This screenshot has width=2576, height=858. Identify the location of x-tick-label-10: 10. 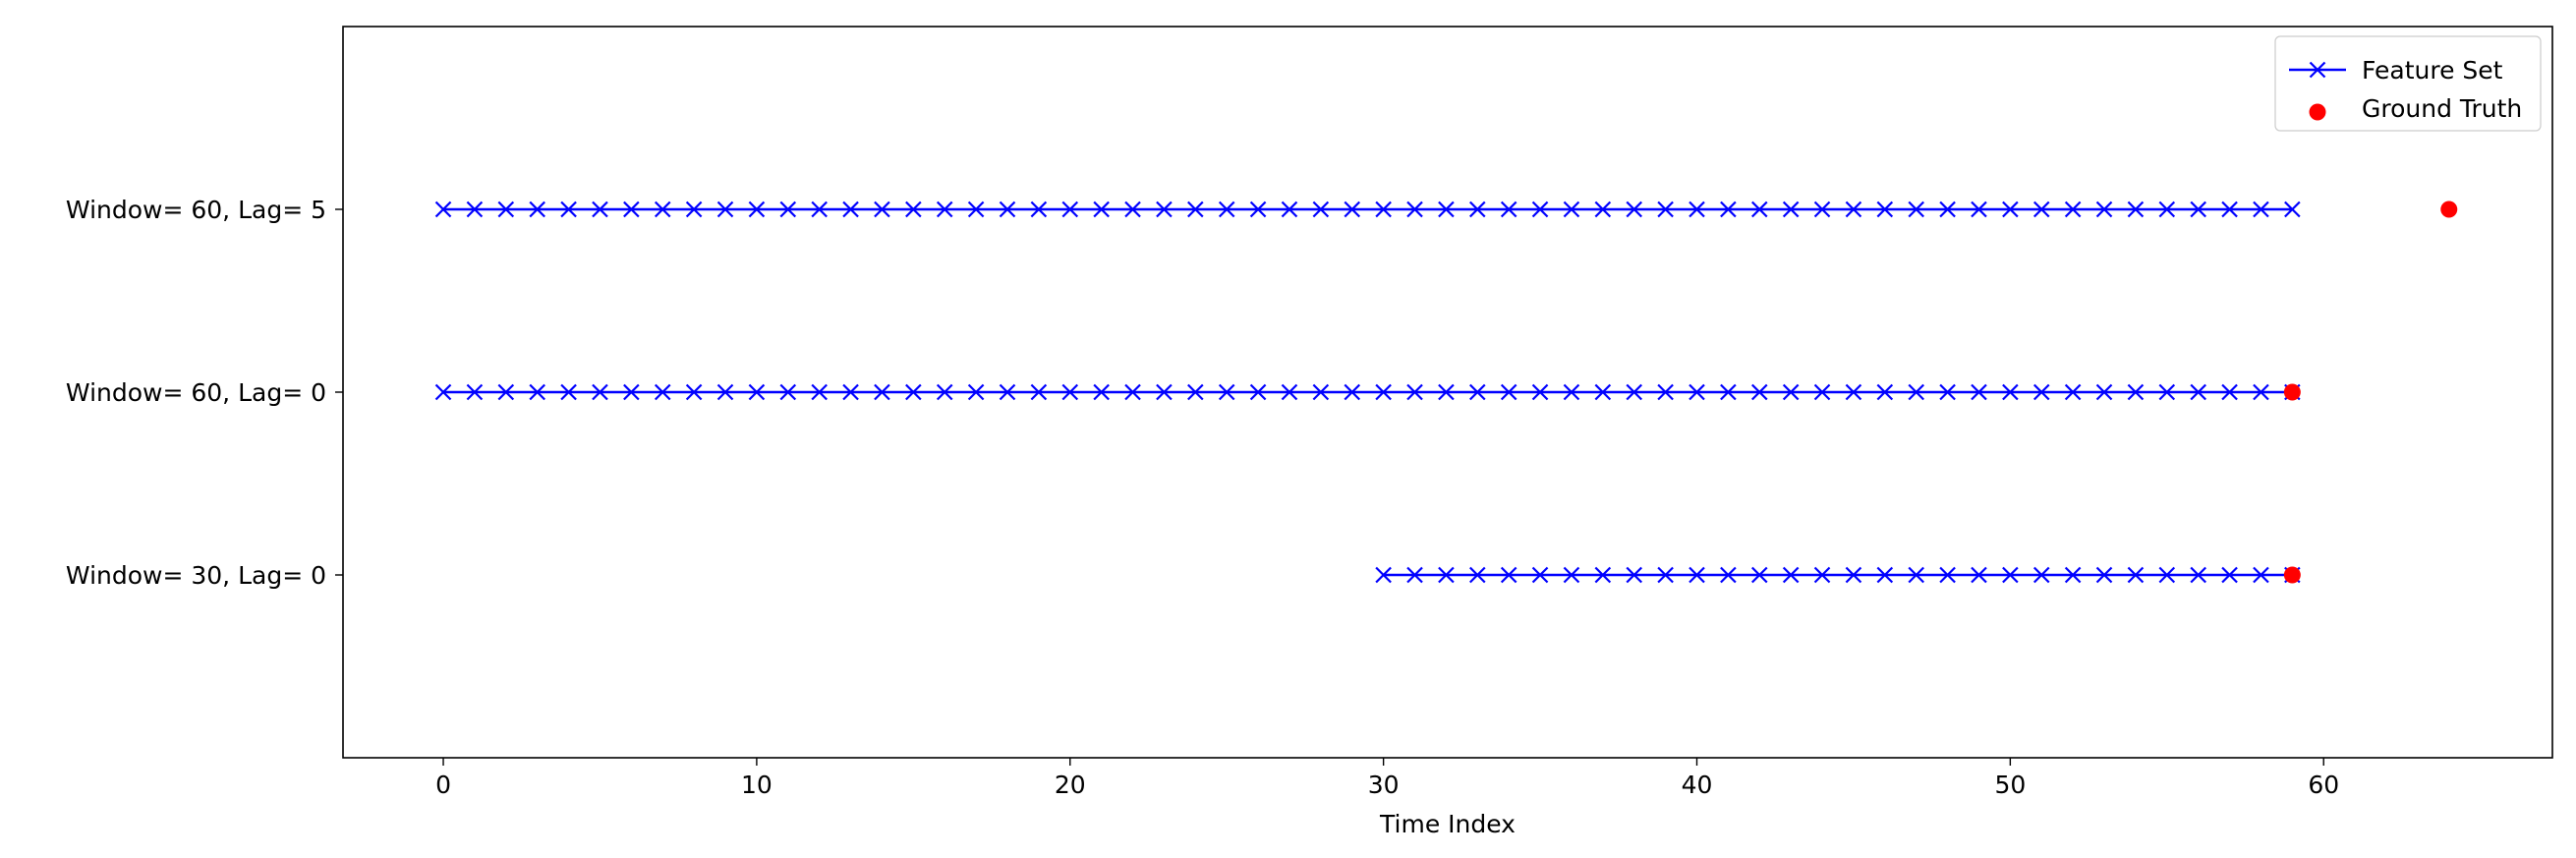
(757, 785).